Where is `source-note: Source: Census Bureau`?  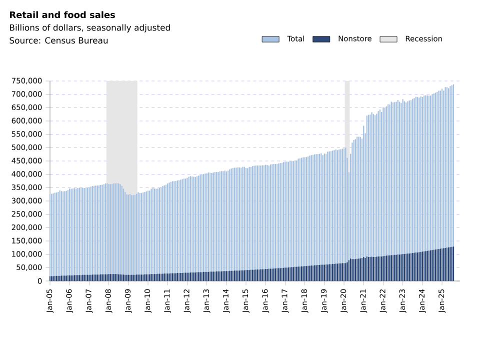 source-note: Source: Census Bureau is located at coordinates (59, 40).